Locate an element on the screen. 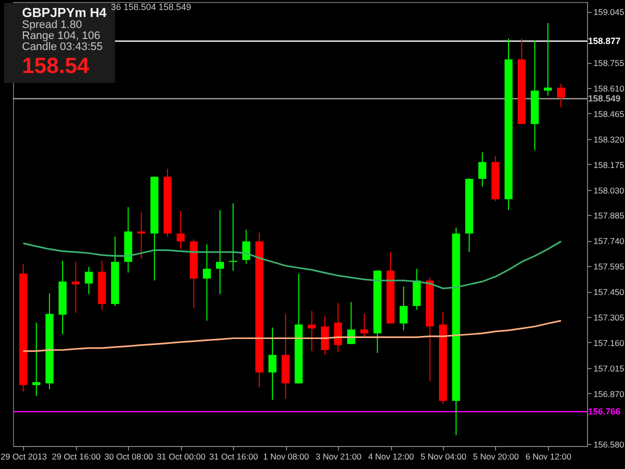 The width and height of the screenshot is (625, 469). x-tick-label: 29 Oct 16:00 is located at coordinates (76, 457).